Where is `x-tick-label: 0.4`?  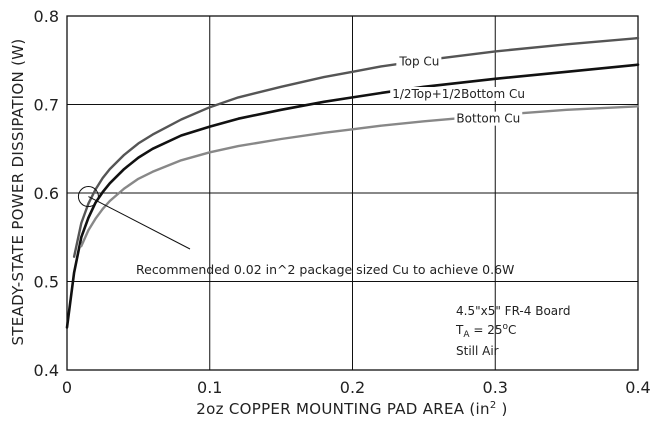
x-tick-label: 0.4 is located at coordinates (637, 387).